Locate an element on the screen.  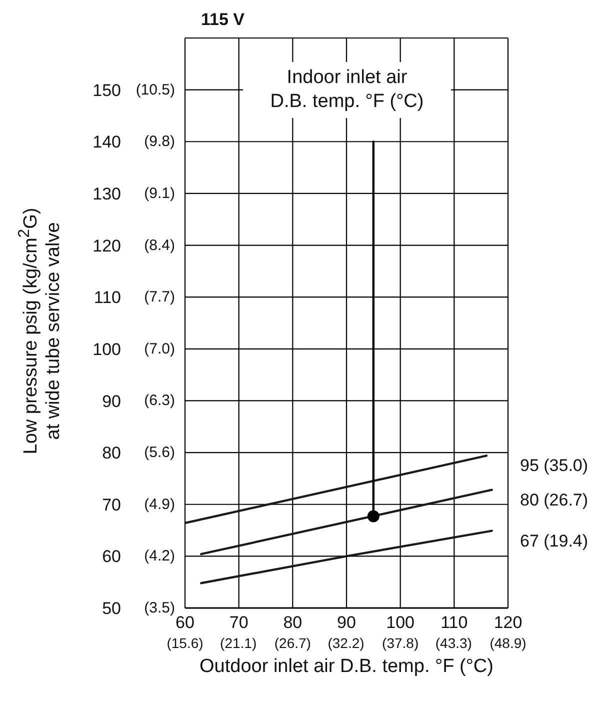
x2-tick-label: (37.8) is located at coordinates (400, 643).